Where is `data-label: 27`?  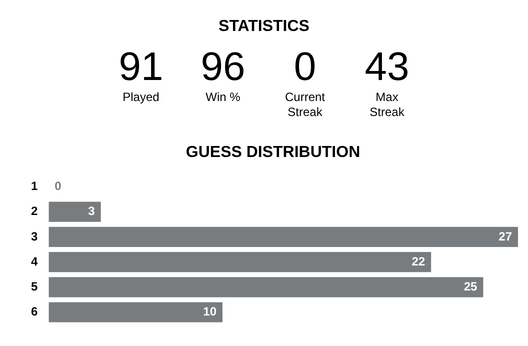
data-label: 27 is located at coordinates (505, 236).